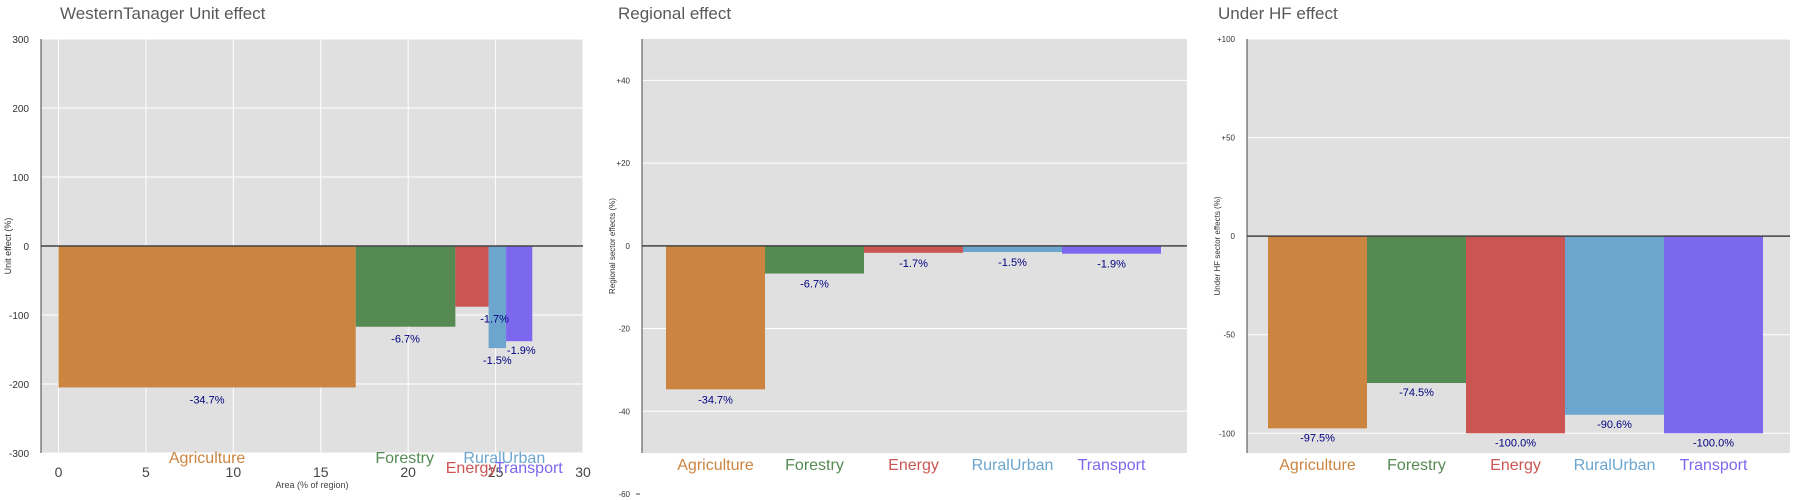 Image resolution: width=1800 pixels, height=500 pixels. Describe the element at coordinates (814, 465) in the screenshot. I see `chart2-category-label: Forestry` at that location.